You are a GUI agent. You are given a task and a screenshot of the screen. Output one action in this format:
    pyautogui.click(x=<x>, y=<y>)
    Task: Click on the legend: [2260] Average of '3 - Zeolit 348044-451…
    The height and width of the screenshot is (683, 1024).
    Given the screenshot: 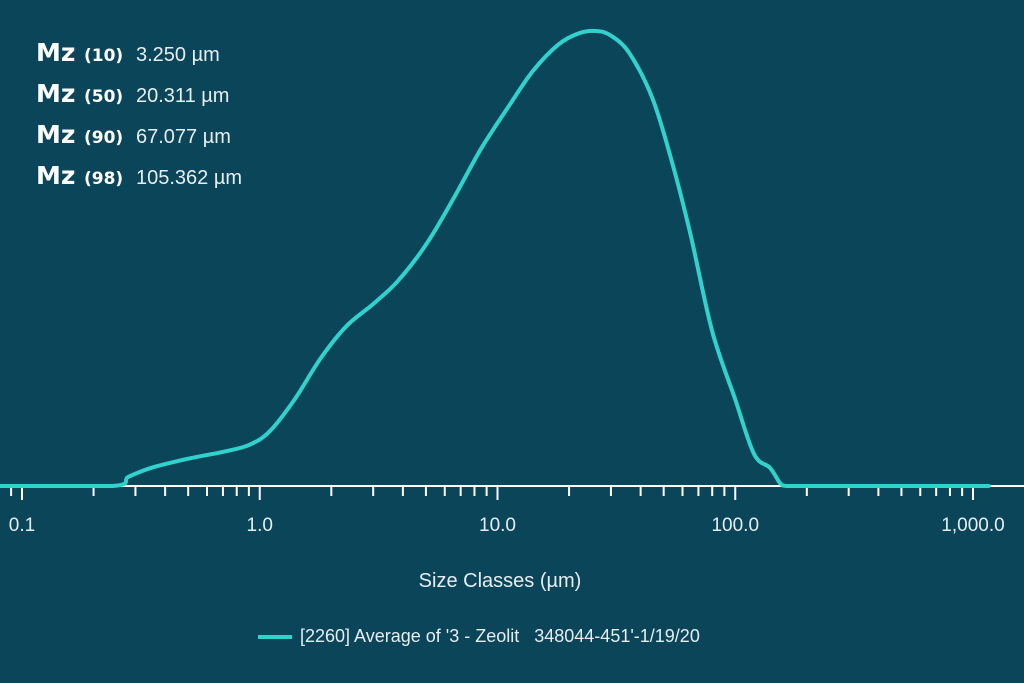 What is the action you would take?
    pyautogui.click(x=508, y=636)
    